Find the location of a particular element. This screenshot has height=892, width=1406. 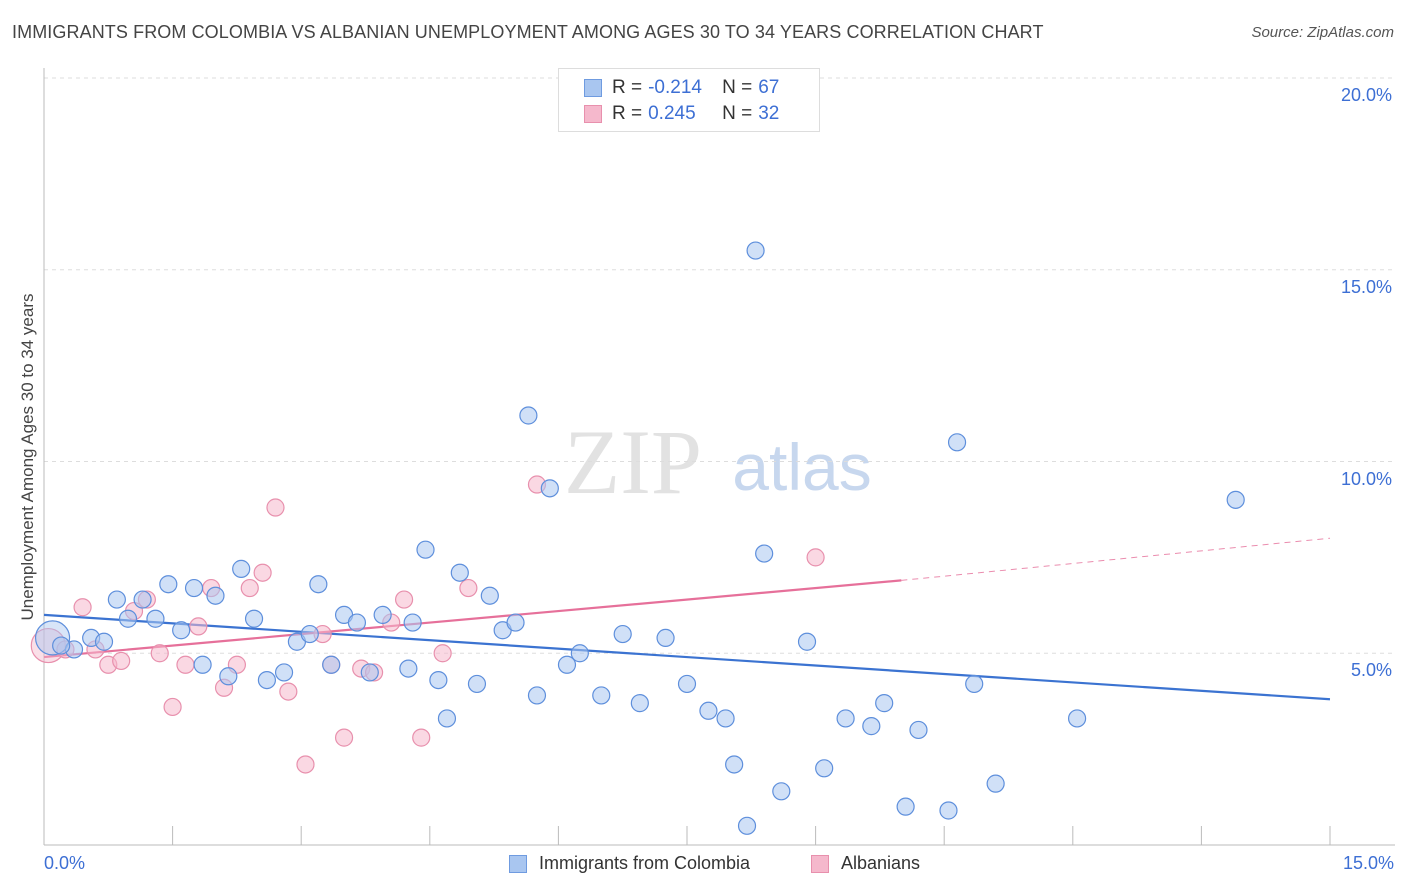

watermark-zip: ZIP is located at coordinates (633, 462).